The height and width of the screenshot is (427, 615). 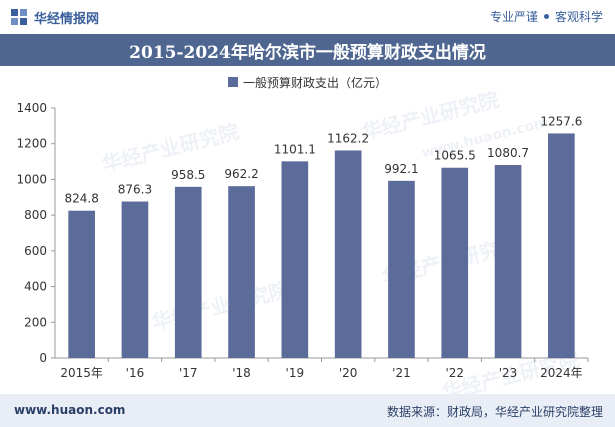 I want to click on x-tick-label: 2024年, so click(x=561, y=373).